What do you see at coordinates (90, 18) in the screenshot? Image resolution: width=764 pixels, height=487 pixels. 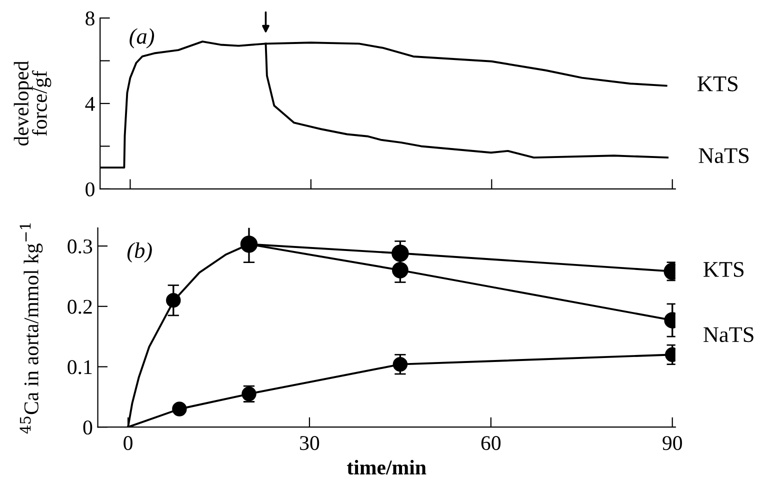 I see `y-tick-label: 8` at bounding box center [90, 18].